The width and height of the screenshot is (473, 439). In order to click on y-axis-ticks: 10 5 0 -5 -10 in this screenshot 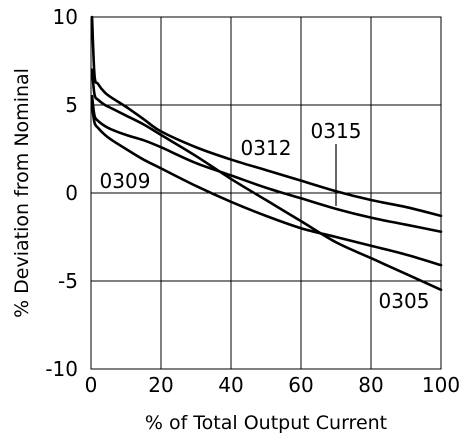, I will do `click(61, 193)`.